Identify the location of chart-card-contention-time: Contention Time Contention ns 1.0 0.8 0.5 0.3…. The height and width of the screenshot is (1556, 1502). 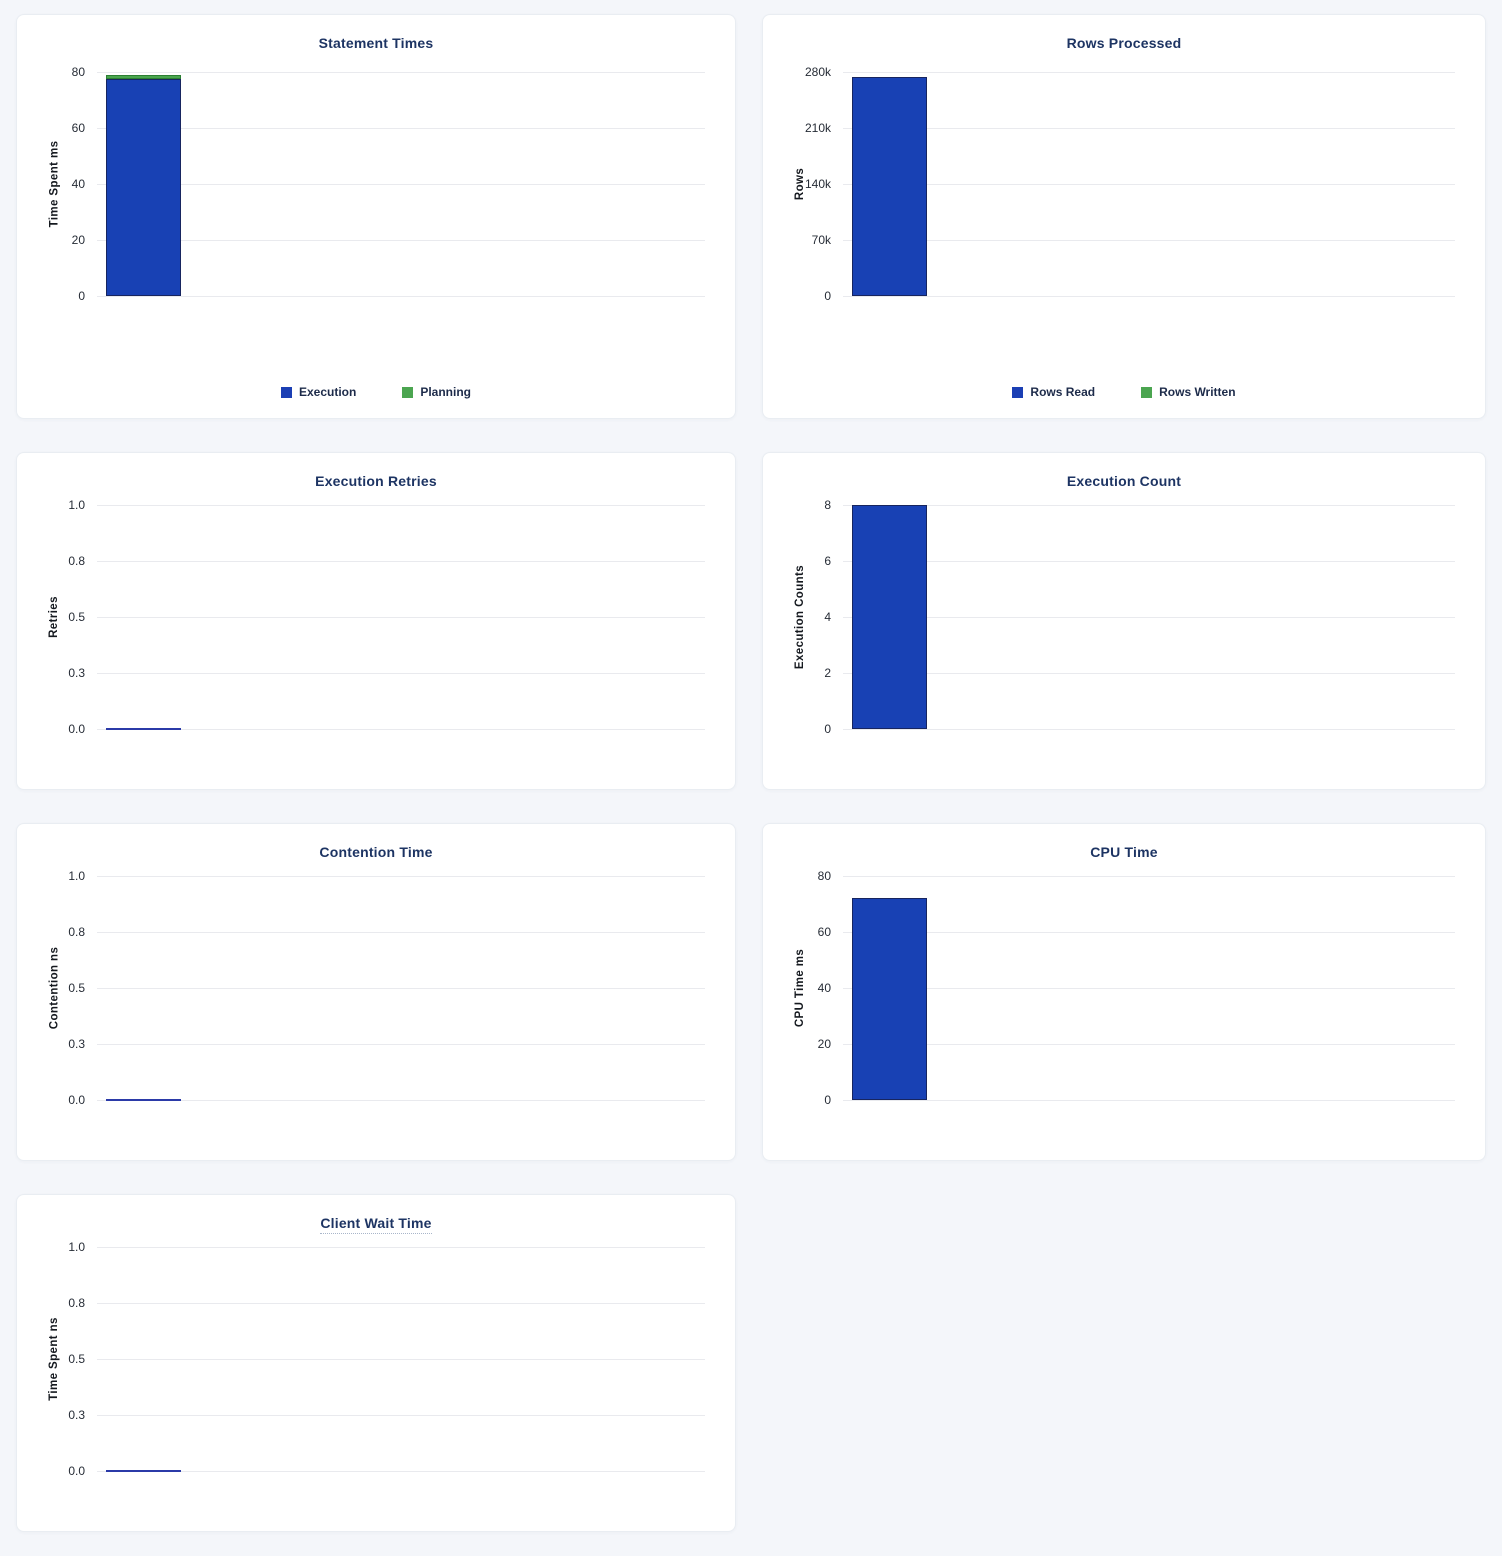
(376, 992).